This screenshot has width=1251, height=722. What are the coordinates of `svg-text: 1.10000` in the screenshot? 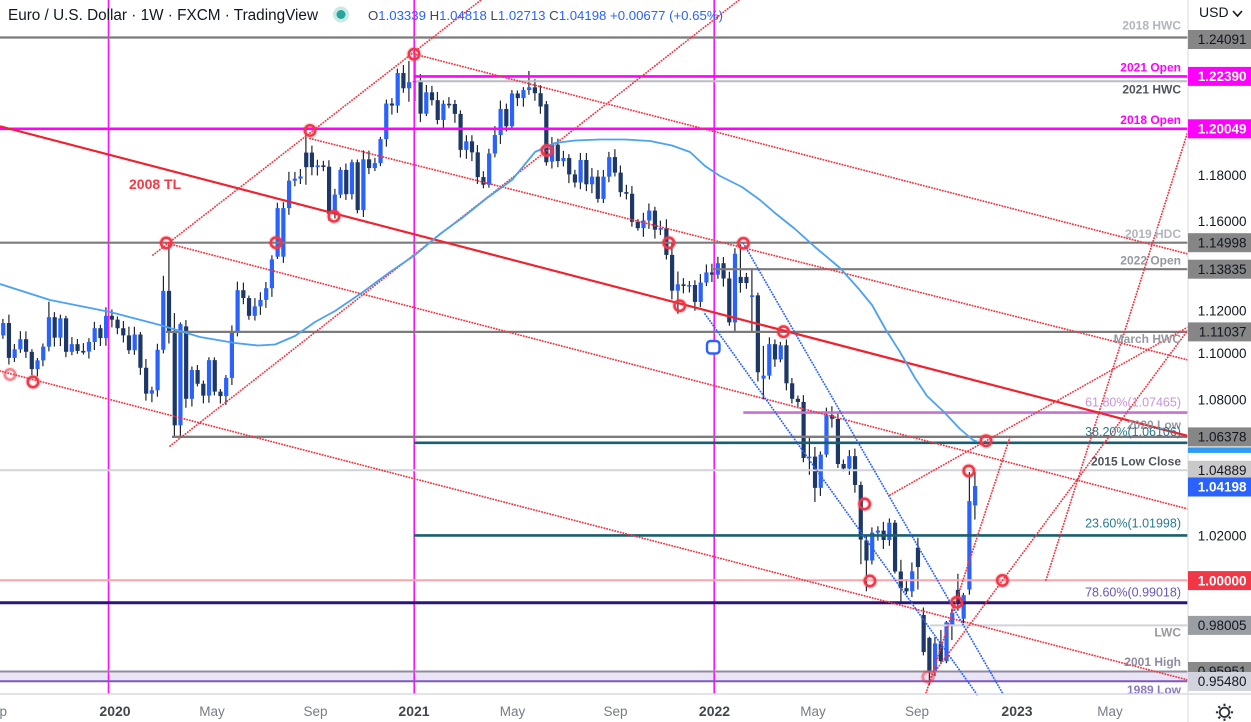 It's located at (1222, 353).